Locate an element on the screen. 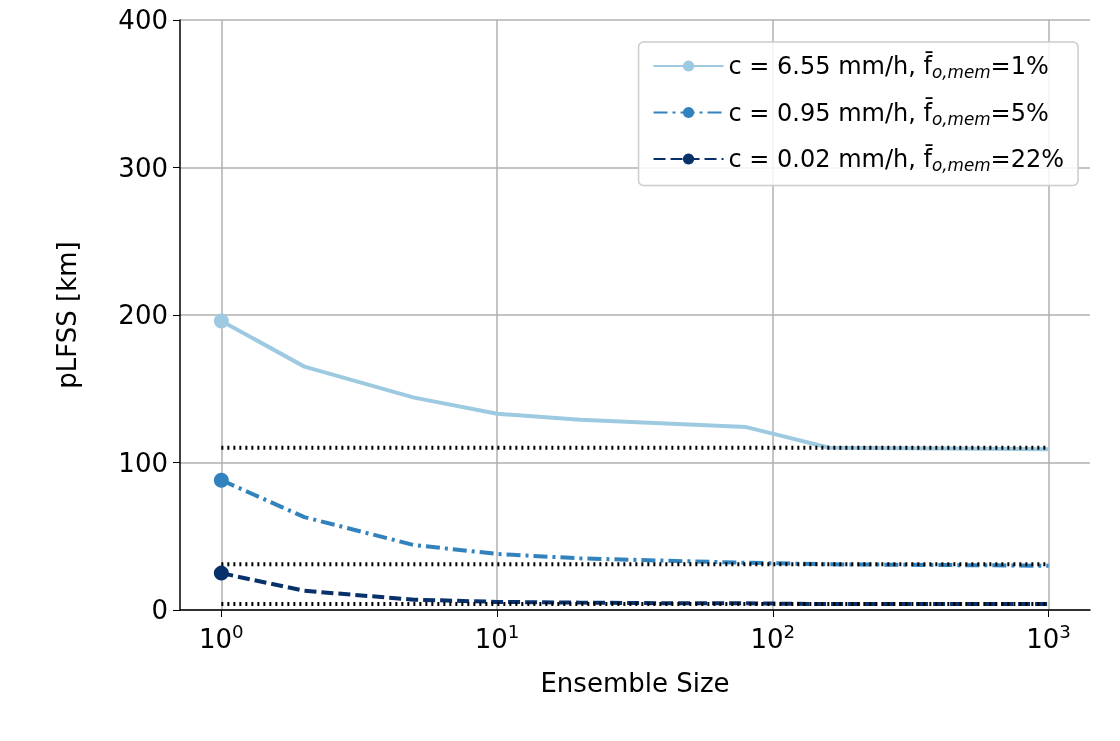 The height and width of the screenshot is (741, 1120). x-axis-title: Ensemble Size is located at coordinates (635, 683).